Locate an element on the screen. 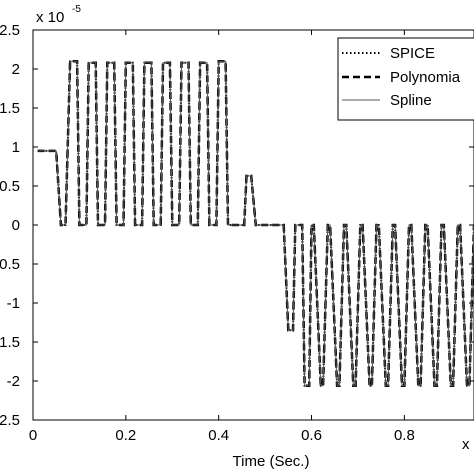  y-tick-label: -2 is located at coordinates (13, 381).